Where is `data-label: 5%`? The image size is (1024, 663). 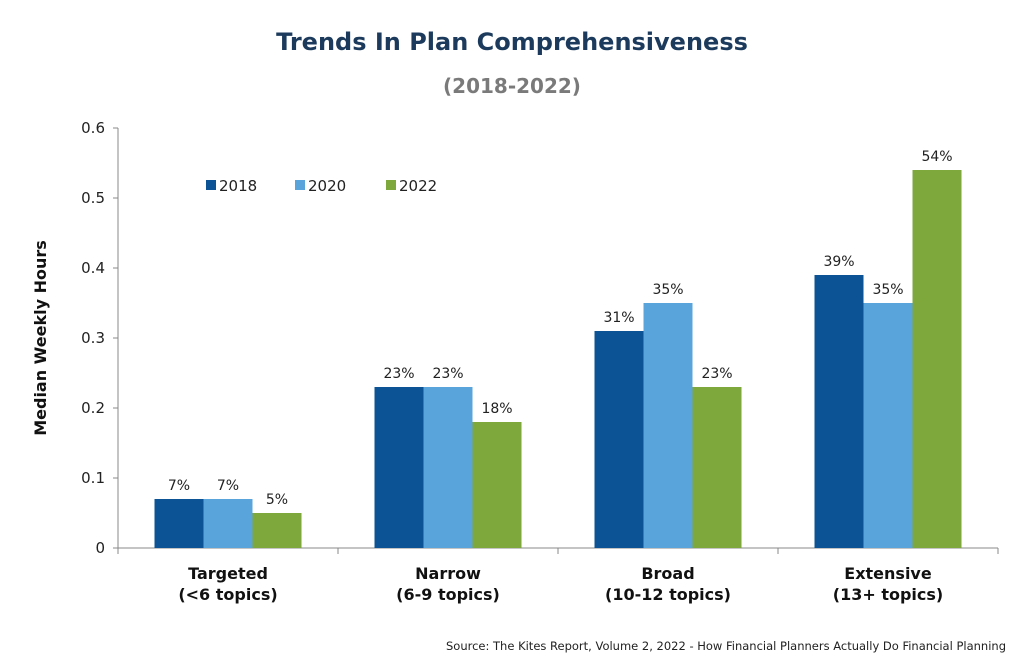 data-label: 5% is located at coordinates (277, 500).